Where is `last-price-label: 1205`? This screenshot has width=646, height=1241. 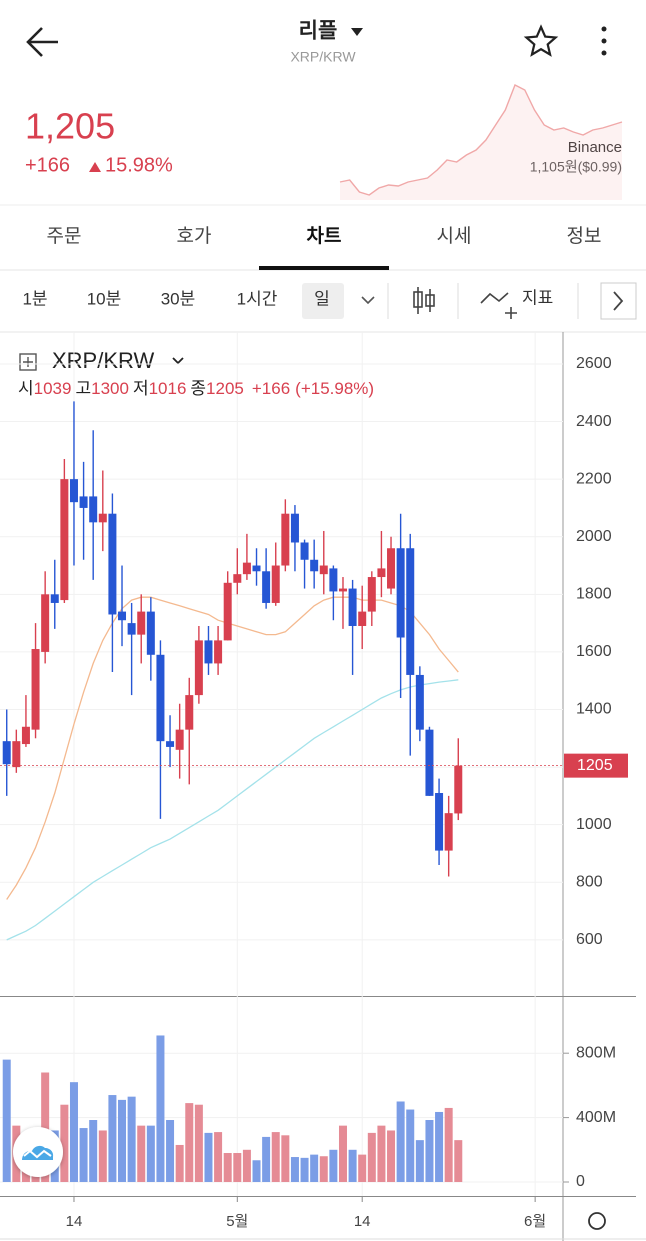
last-price-label: 1205 is located at coordinates (595, 765).